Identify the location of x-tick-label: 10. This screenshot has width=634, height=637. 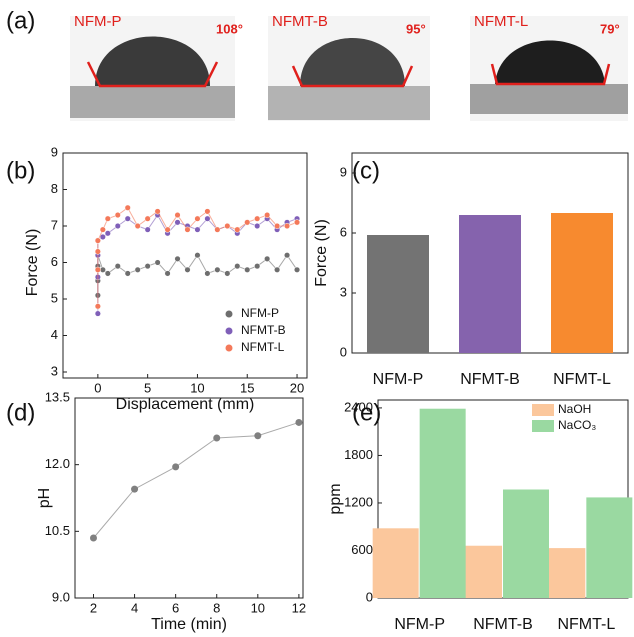
(197, 387).